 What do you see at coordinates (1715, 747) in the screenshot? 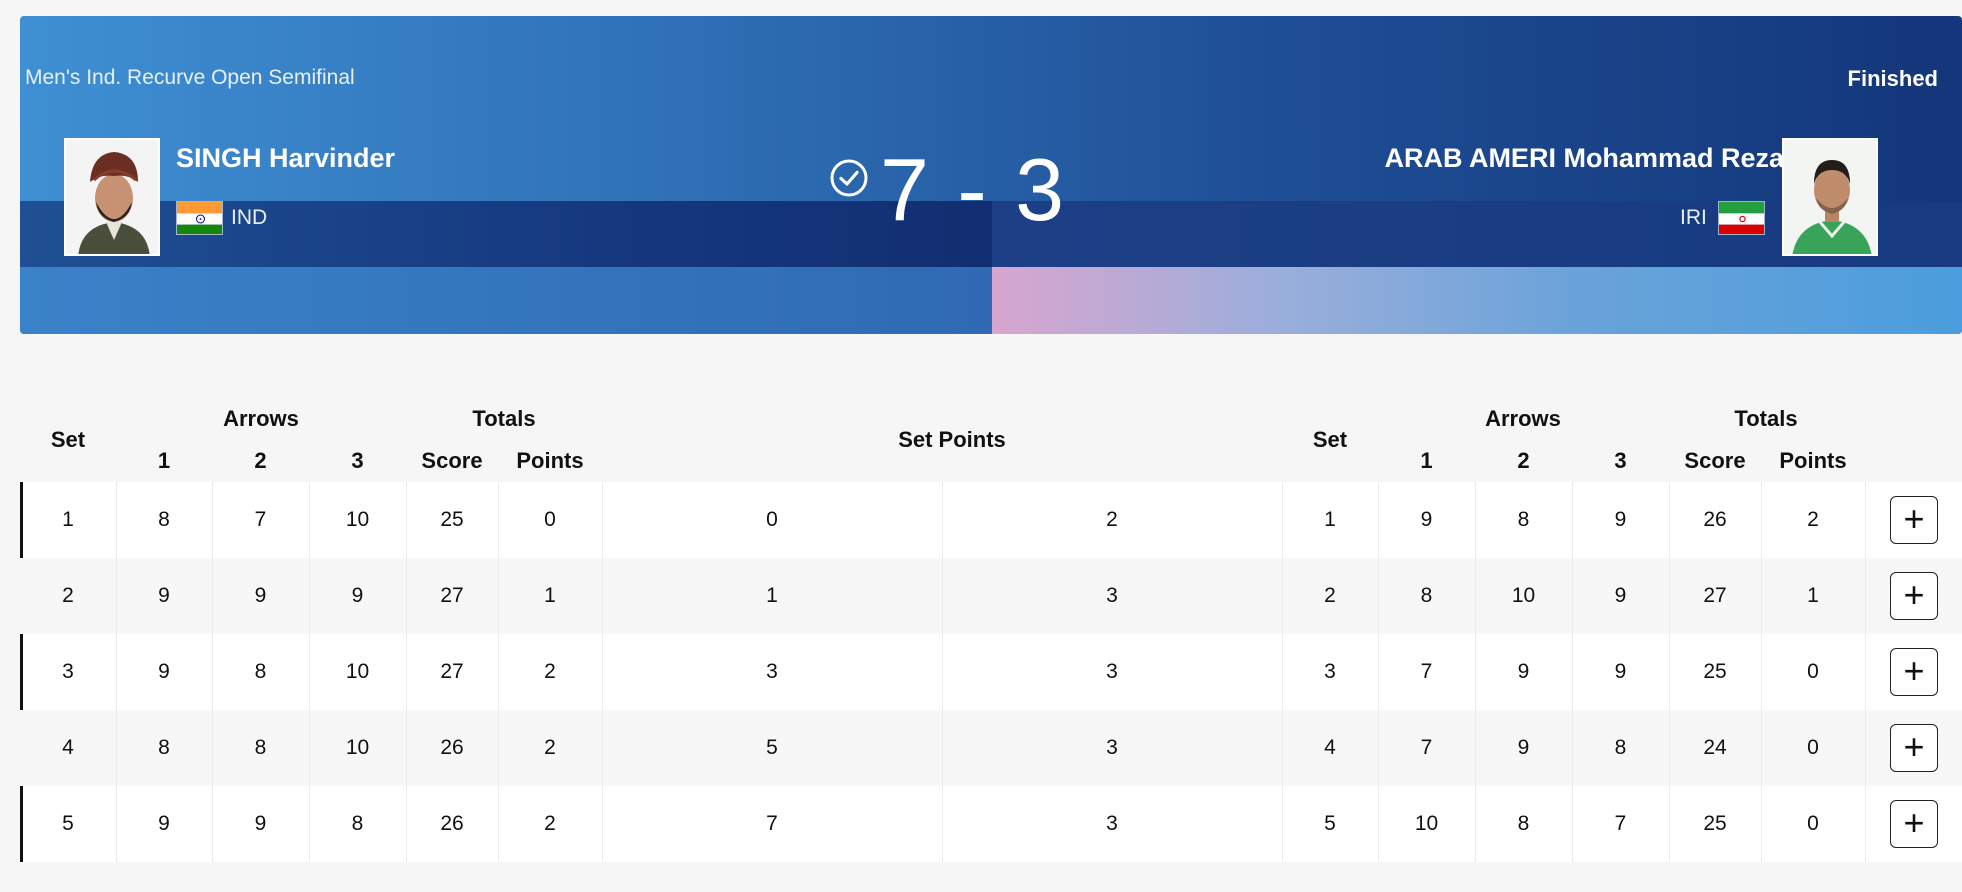
I see `set-score: 24` at bounding box center [1715, 747].